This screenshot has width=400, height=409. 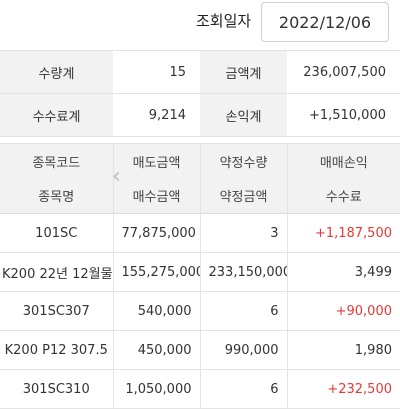 I want to click on row-contract-amount: 990,000, so click(x=244, y=350).